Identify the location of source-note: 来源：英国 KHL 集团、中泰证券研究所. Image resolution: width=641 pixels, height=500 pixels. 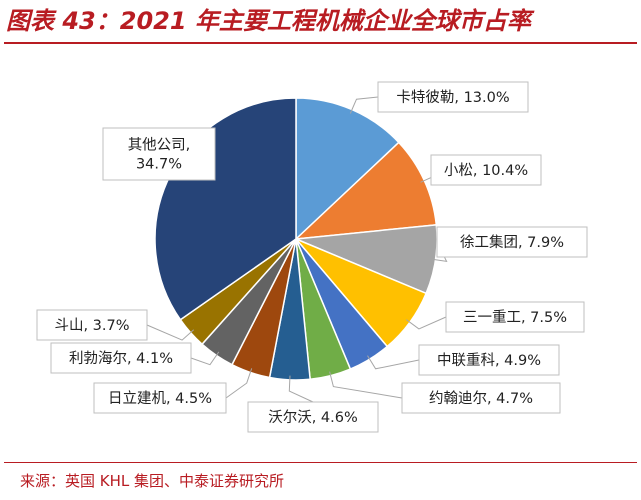
(152, 481).